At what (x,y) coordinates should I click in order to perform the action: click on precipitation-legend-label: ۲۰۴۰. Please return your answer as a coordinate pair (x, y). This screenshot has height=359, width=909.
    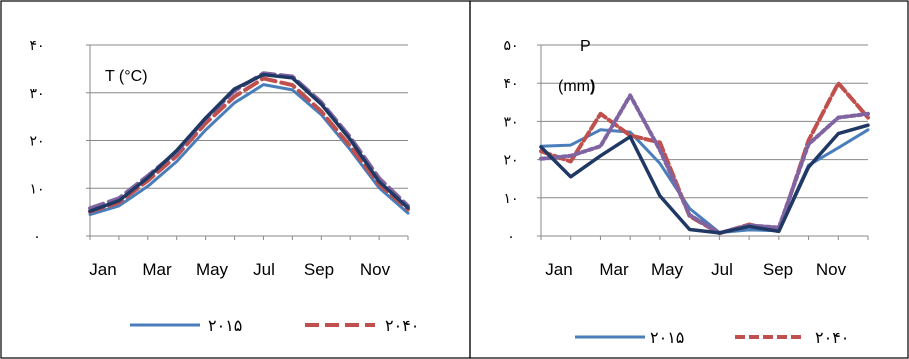
    Looking at the image, I should click on (832, 338).